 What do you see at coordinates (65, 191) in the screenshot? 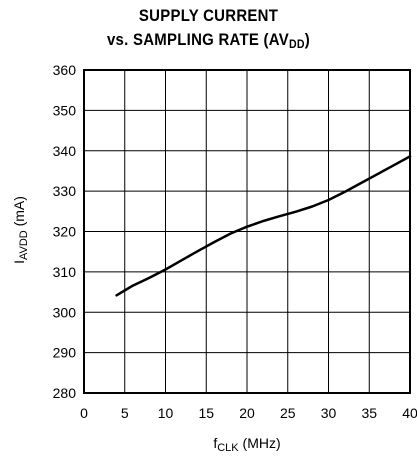
I see `y-tick-label: 330` at bounding box center [65, 191].